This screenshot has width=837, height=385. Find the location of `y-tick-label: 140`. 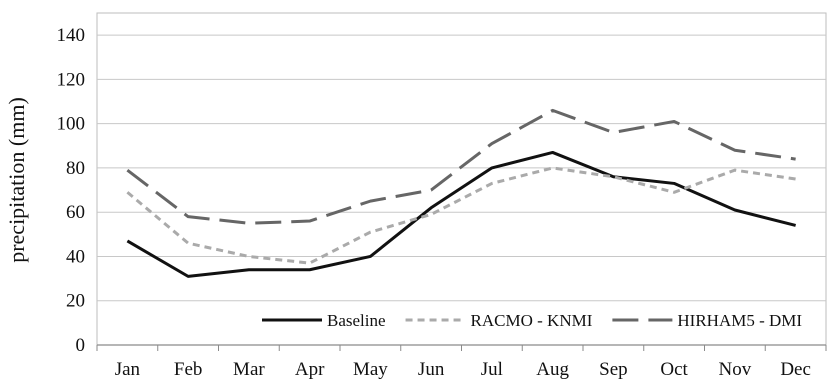

y-tick-label: 140 is located at coordinates (71, 35).